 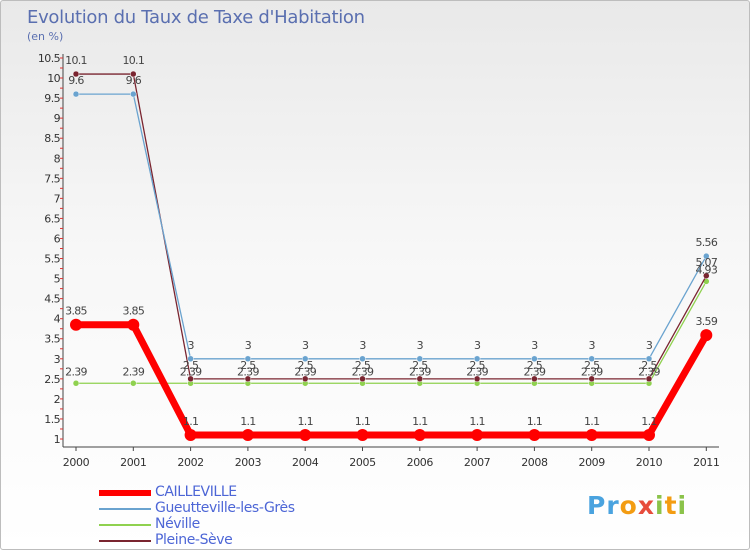 What do you see at coordinates (248, 462) in the screenshot?
I see `x-tick-label: 2003` at bounding box center [248, 462].